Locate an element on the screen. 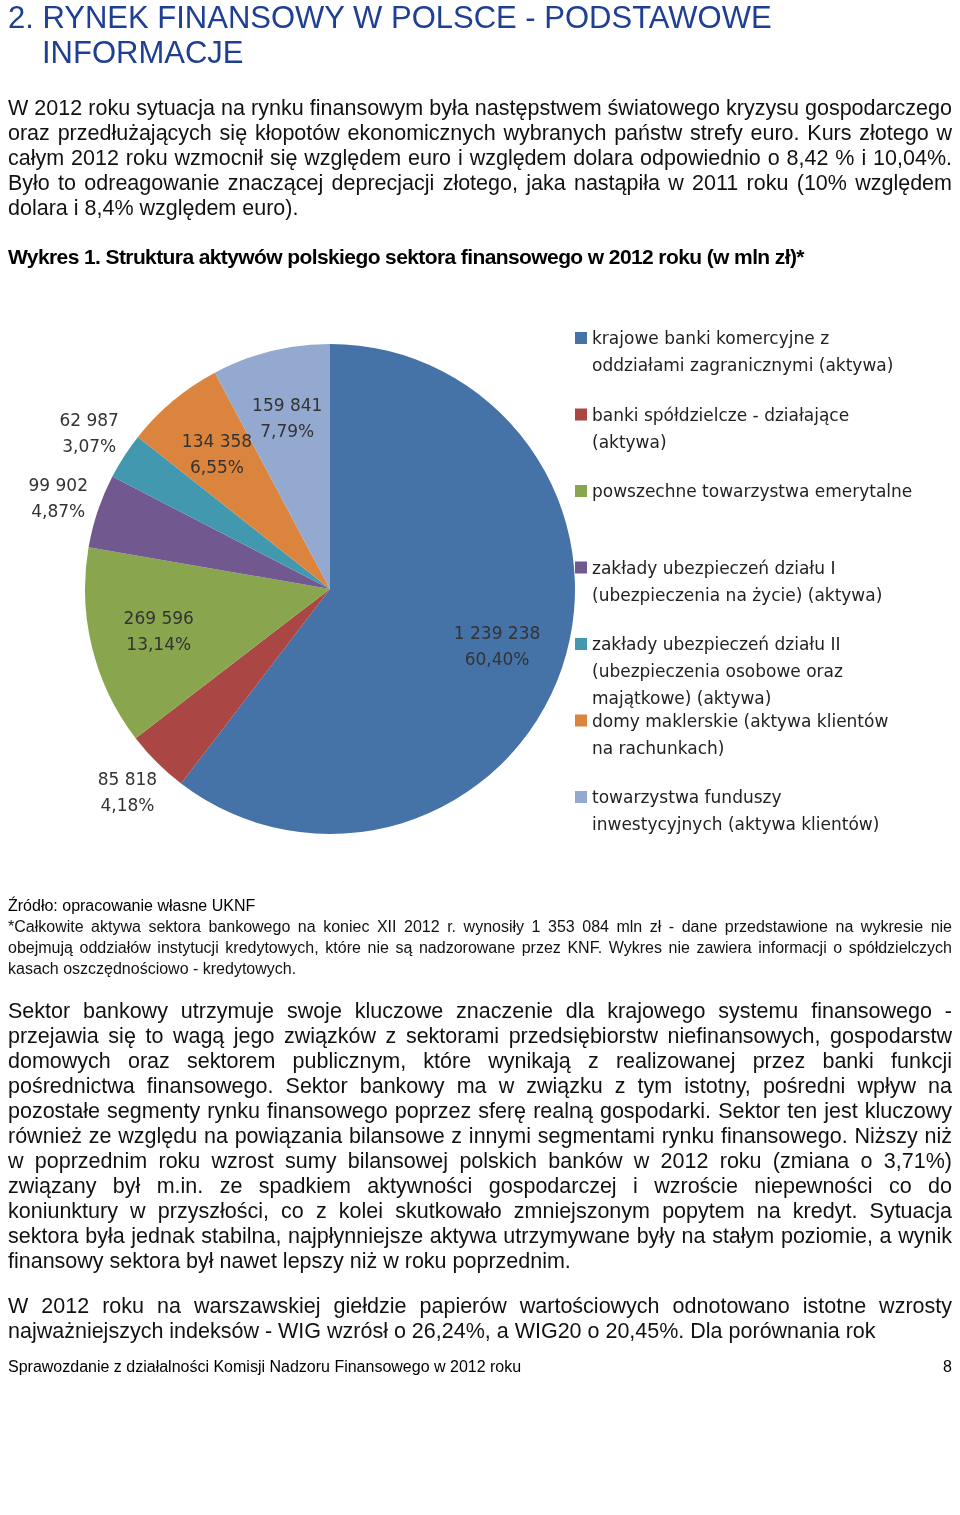 Image resolution: width=960 pixels, height=1515 pixels. legend-label: zakłady ubezpieczeń działu II (ubezpieczenia osobowe oraz majątkowe) (aktywa) is located at coordinates (718, 671).